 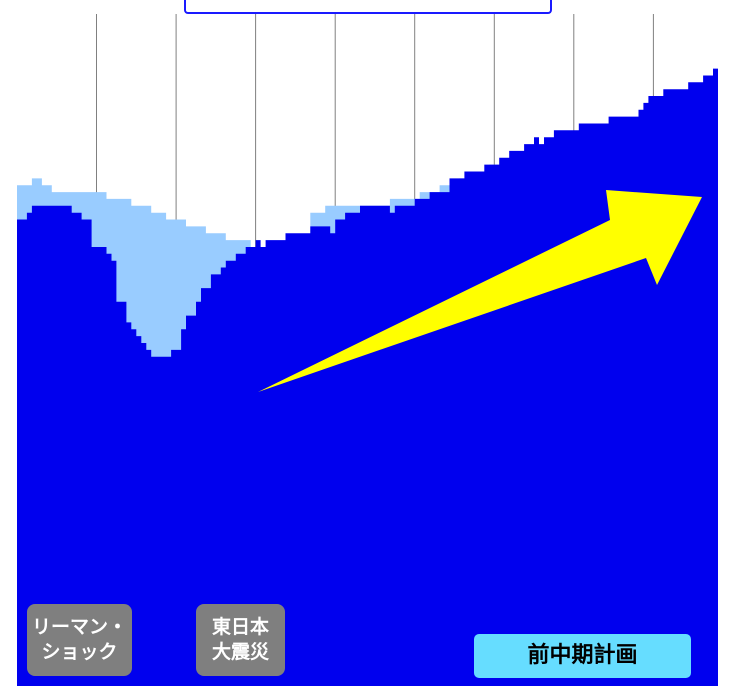 I want to click on earthquake-note-line-2: 大震災, so click(x=240, y=652).